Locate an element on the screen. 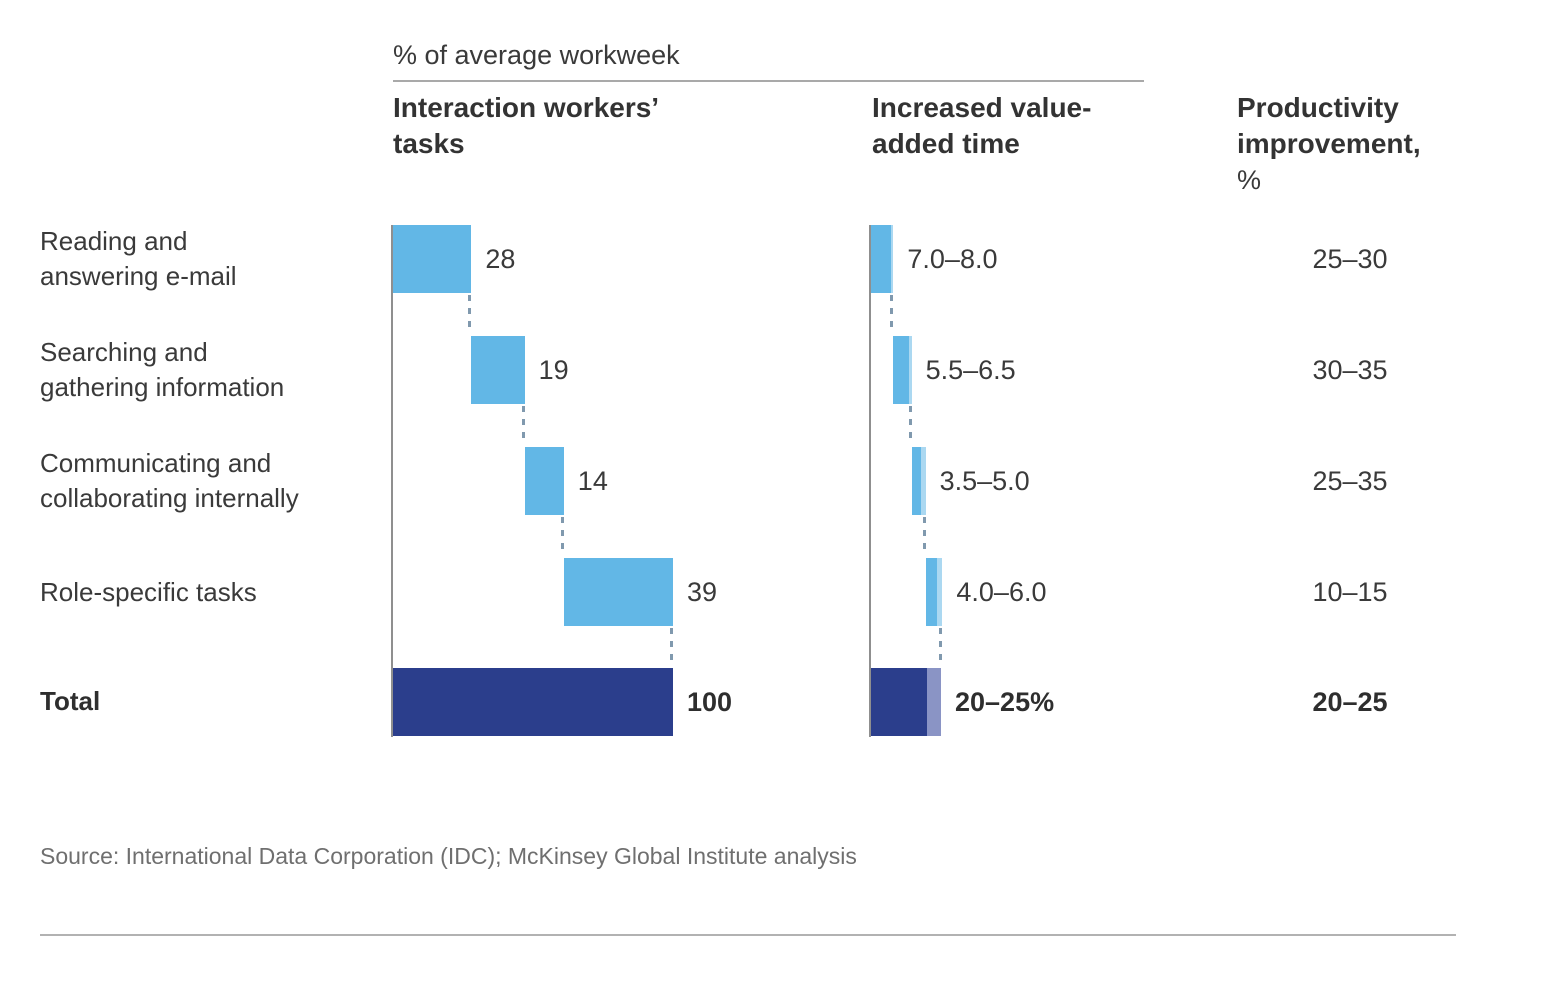 This screenshot has width=1552, height=1002. total-value-label: 100 is located at coordinates (710, 702).